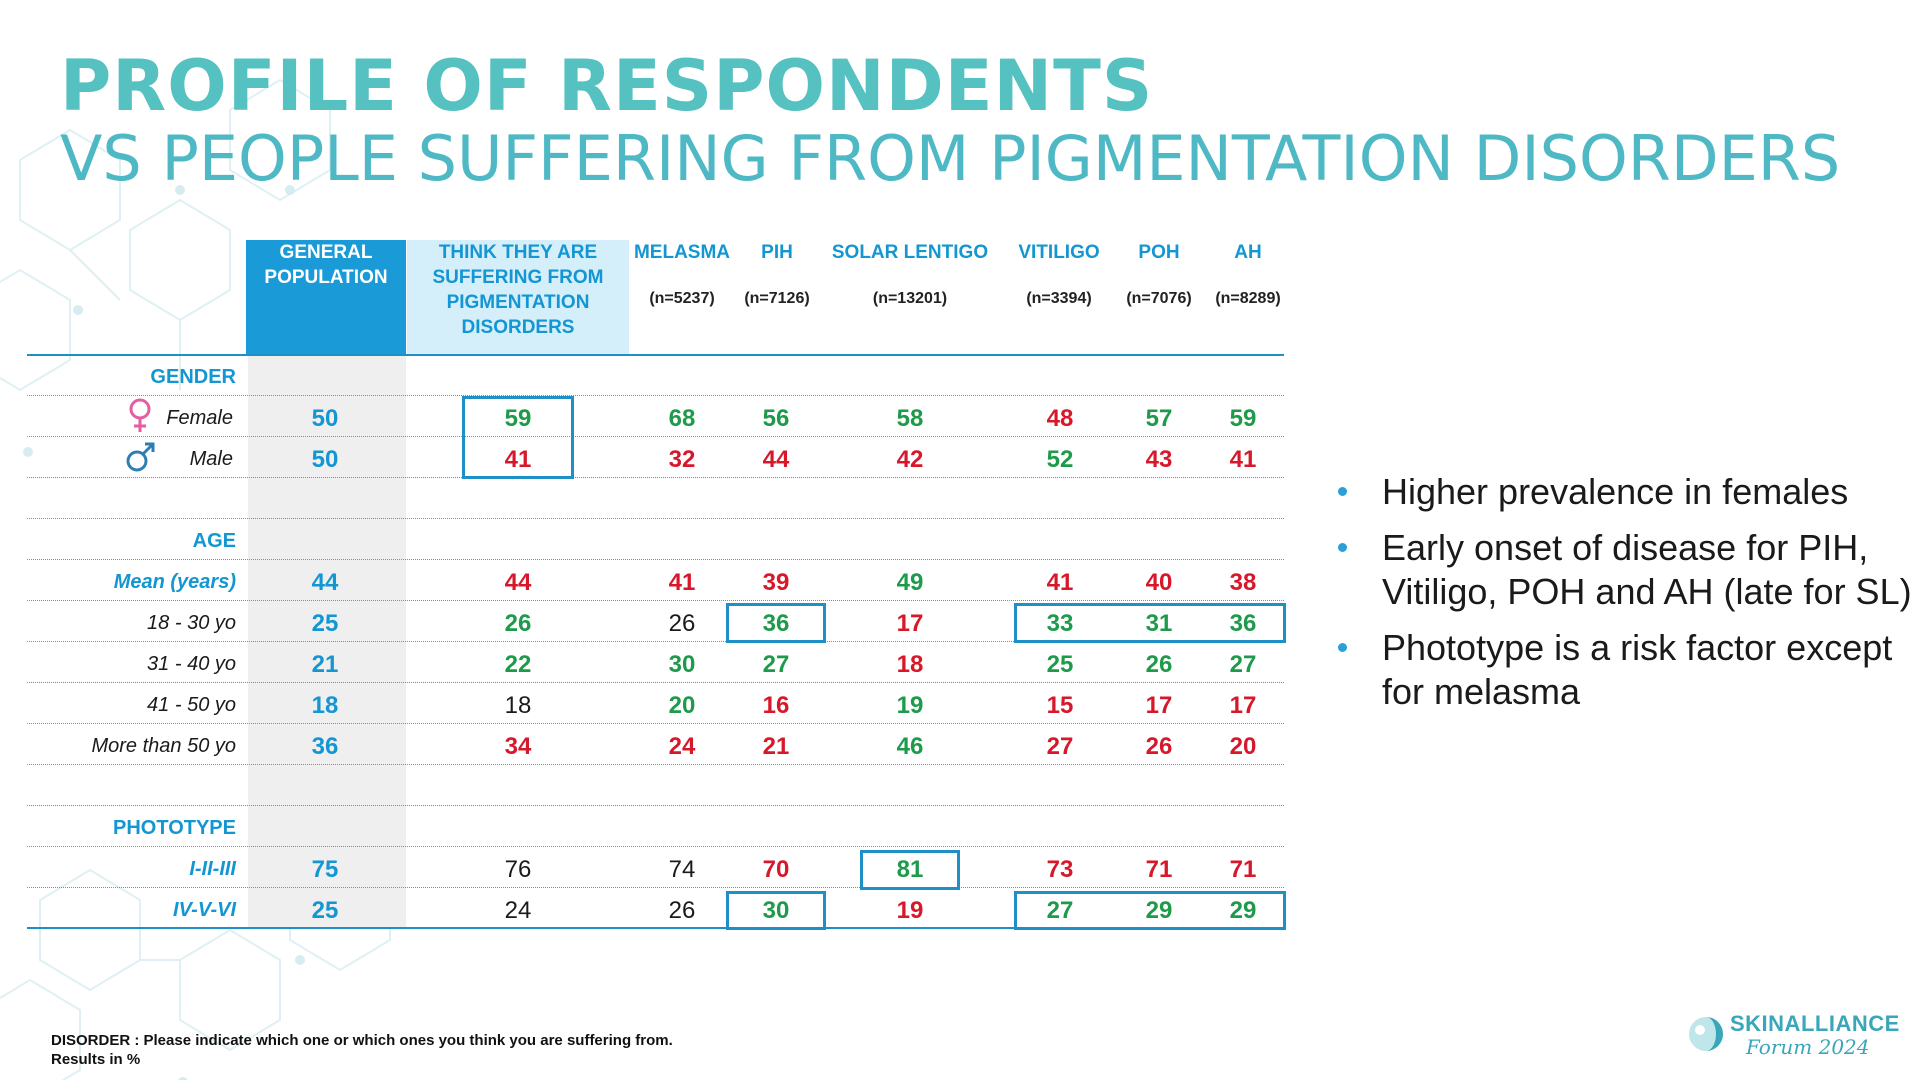 The image size is (1920, 1080). What do you see at coordinates (776, 418) in the screenshot?
I see `table-cell: 56` at bounding box center [776, 418].